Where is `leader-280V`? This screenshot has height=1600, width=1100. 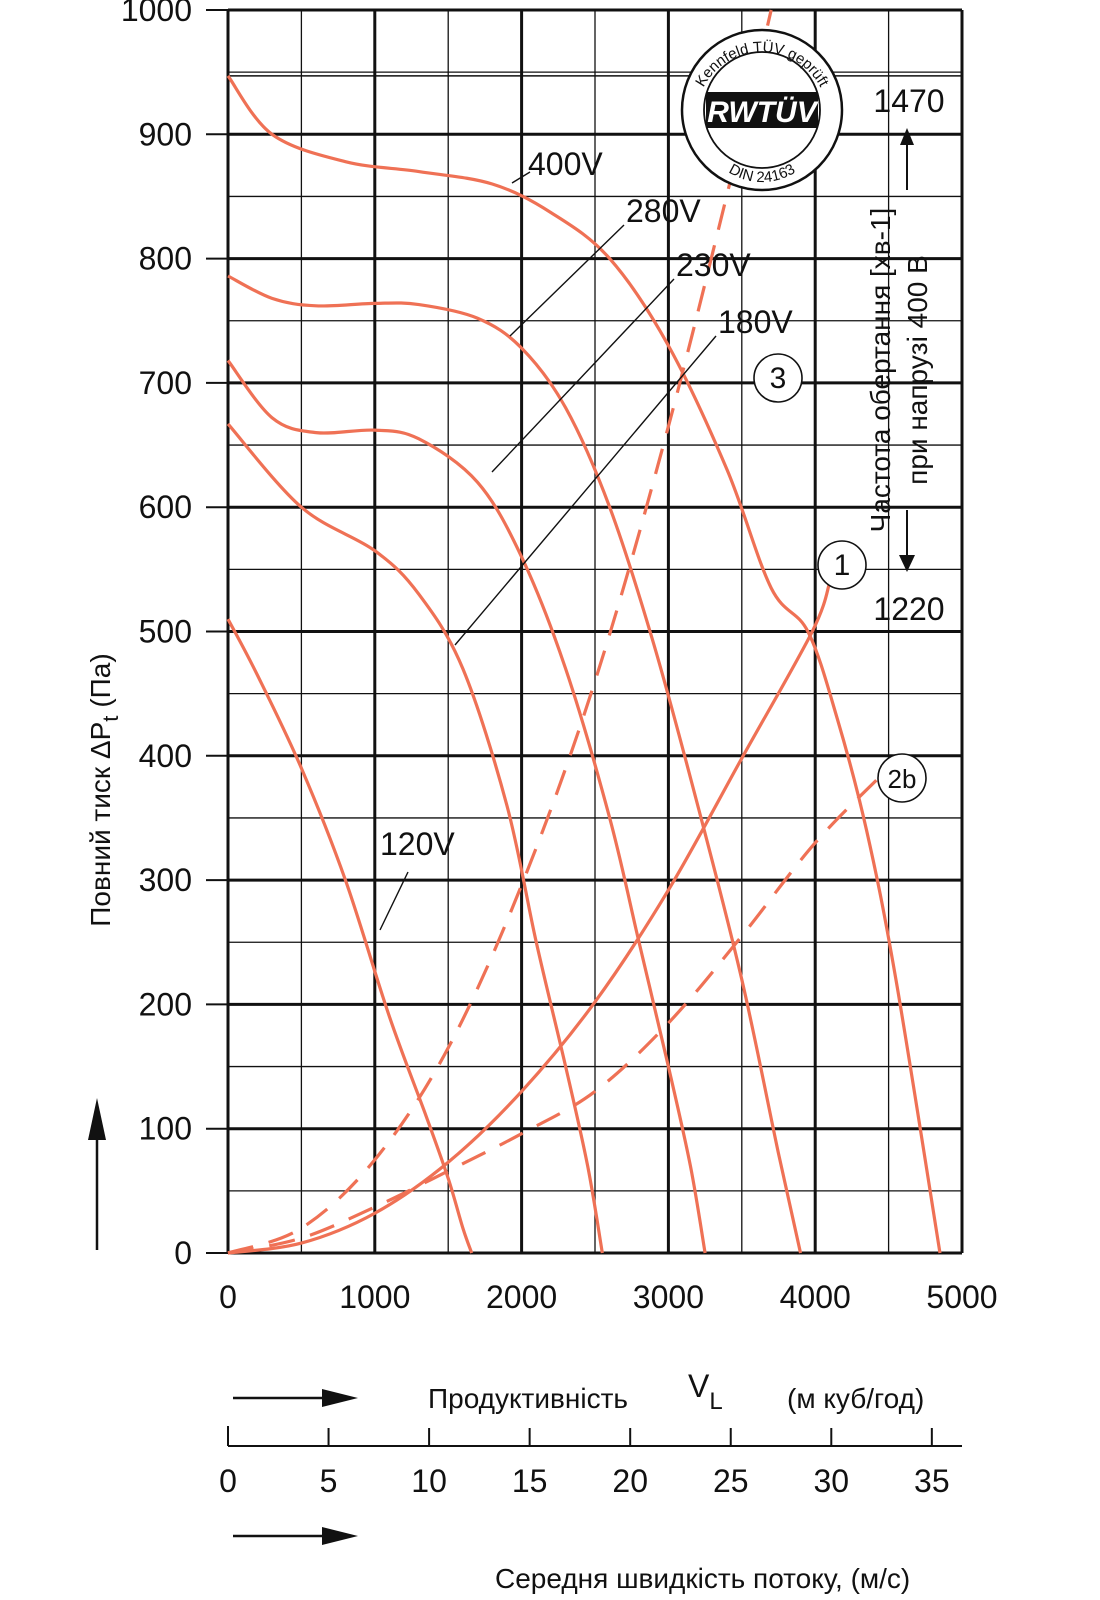 leader-280V is located at coordinates (567, 280).